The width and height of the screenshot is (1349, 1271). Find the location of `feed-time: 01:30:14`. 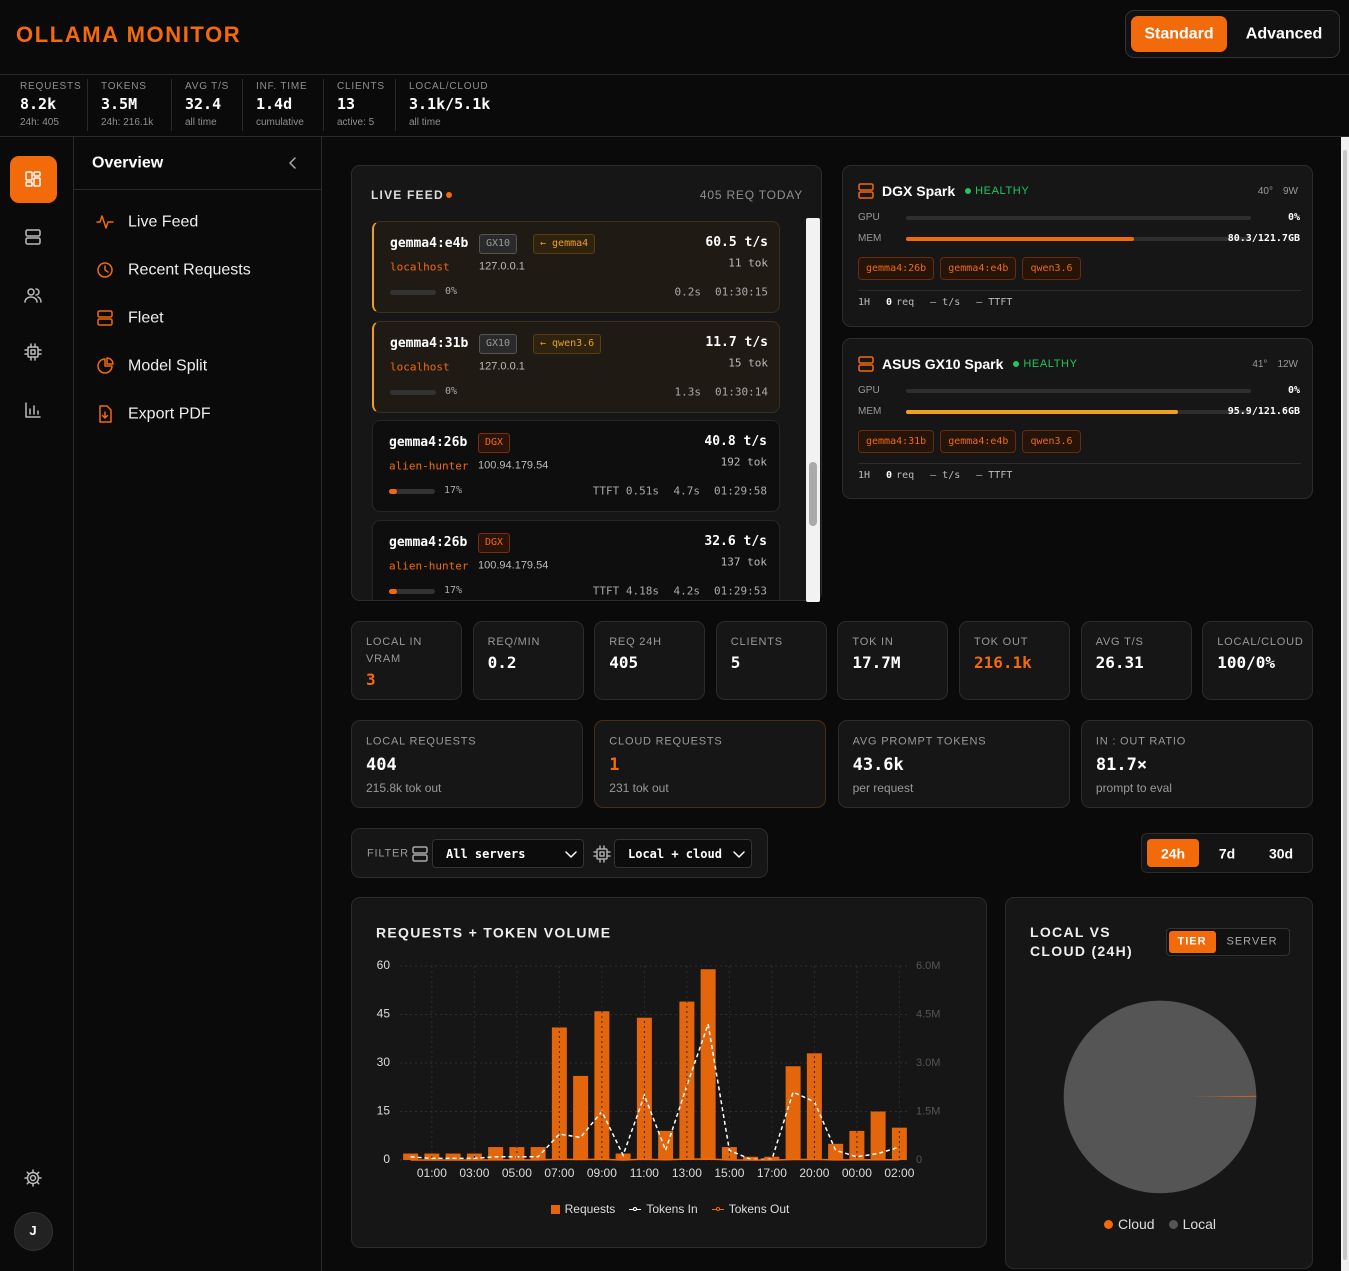

feed-time: 01:30:14 is located at coordinates (741, 391).